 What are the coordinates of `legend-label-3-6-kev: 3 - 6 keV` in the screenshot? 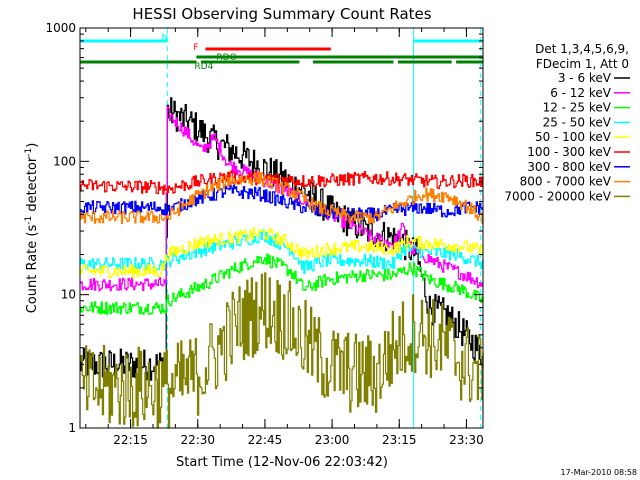 It's located at (585, 78).